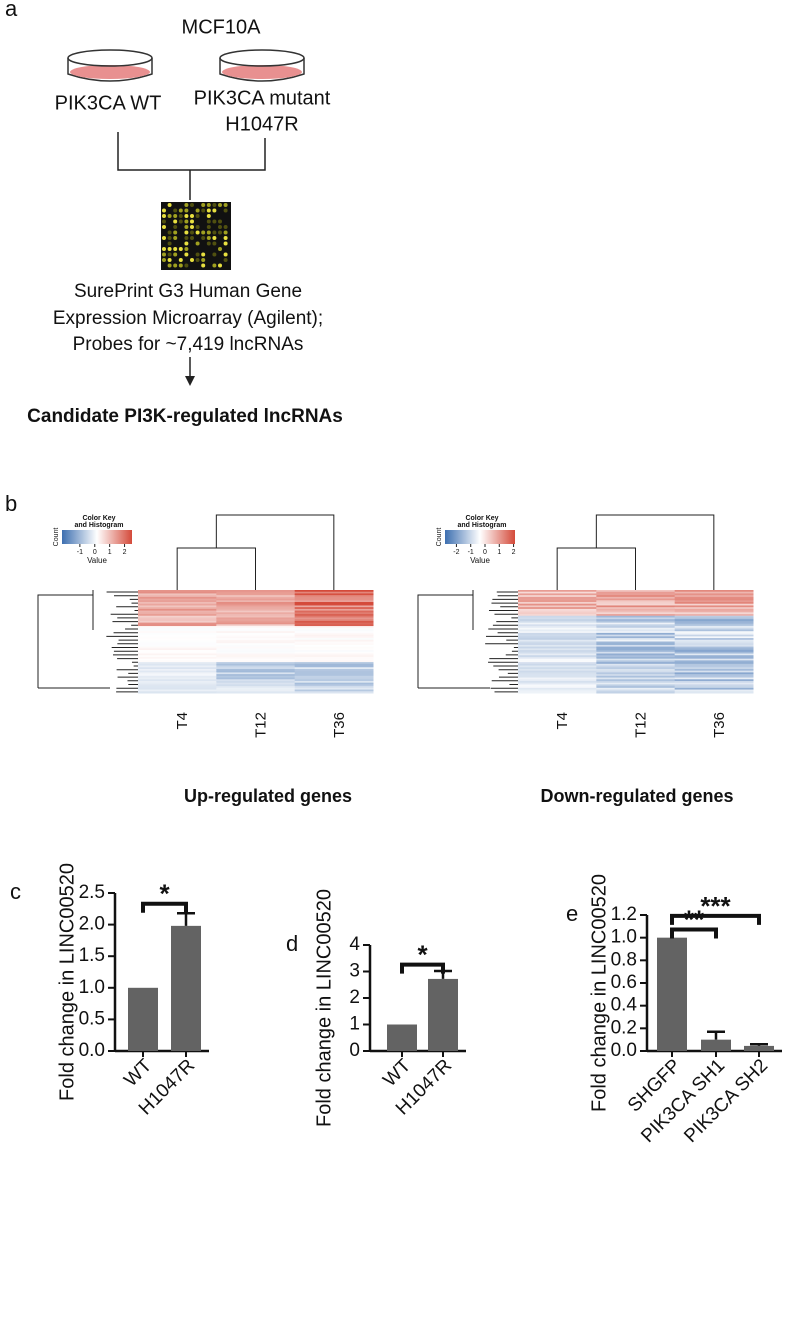 The width and height of the screenshot is (796, 1334). I want to click on column-label: T4, so click(562, 721).